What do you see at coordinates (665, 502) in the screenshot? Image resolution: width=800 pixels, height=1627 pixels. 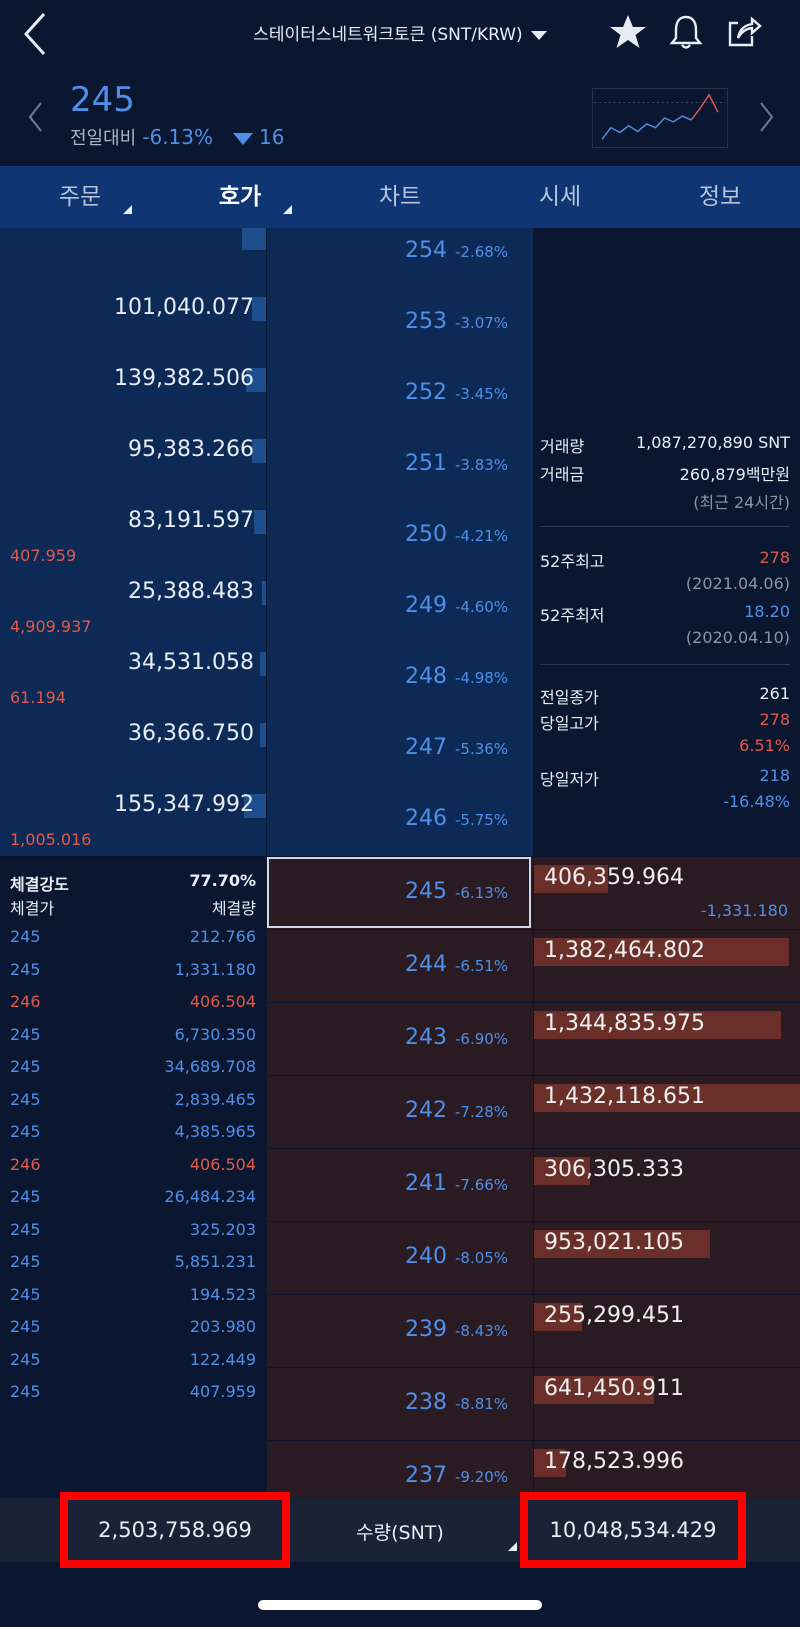 I see `info-period: (최근 24시간)` at bounding box center [665, 502].